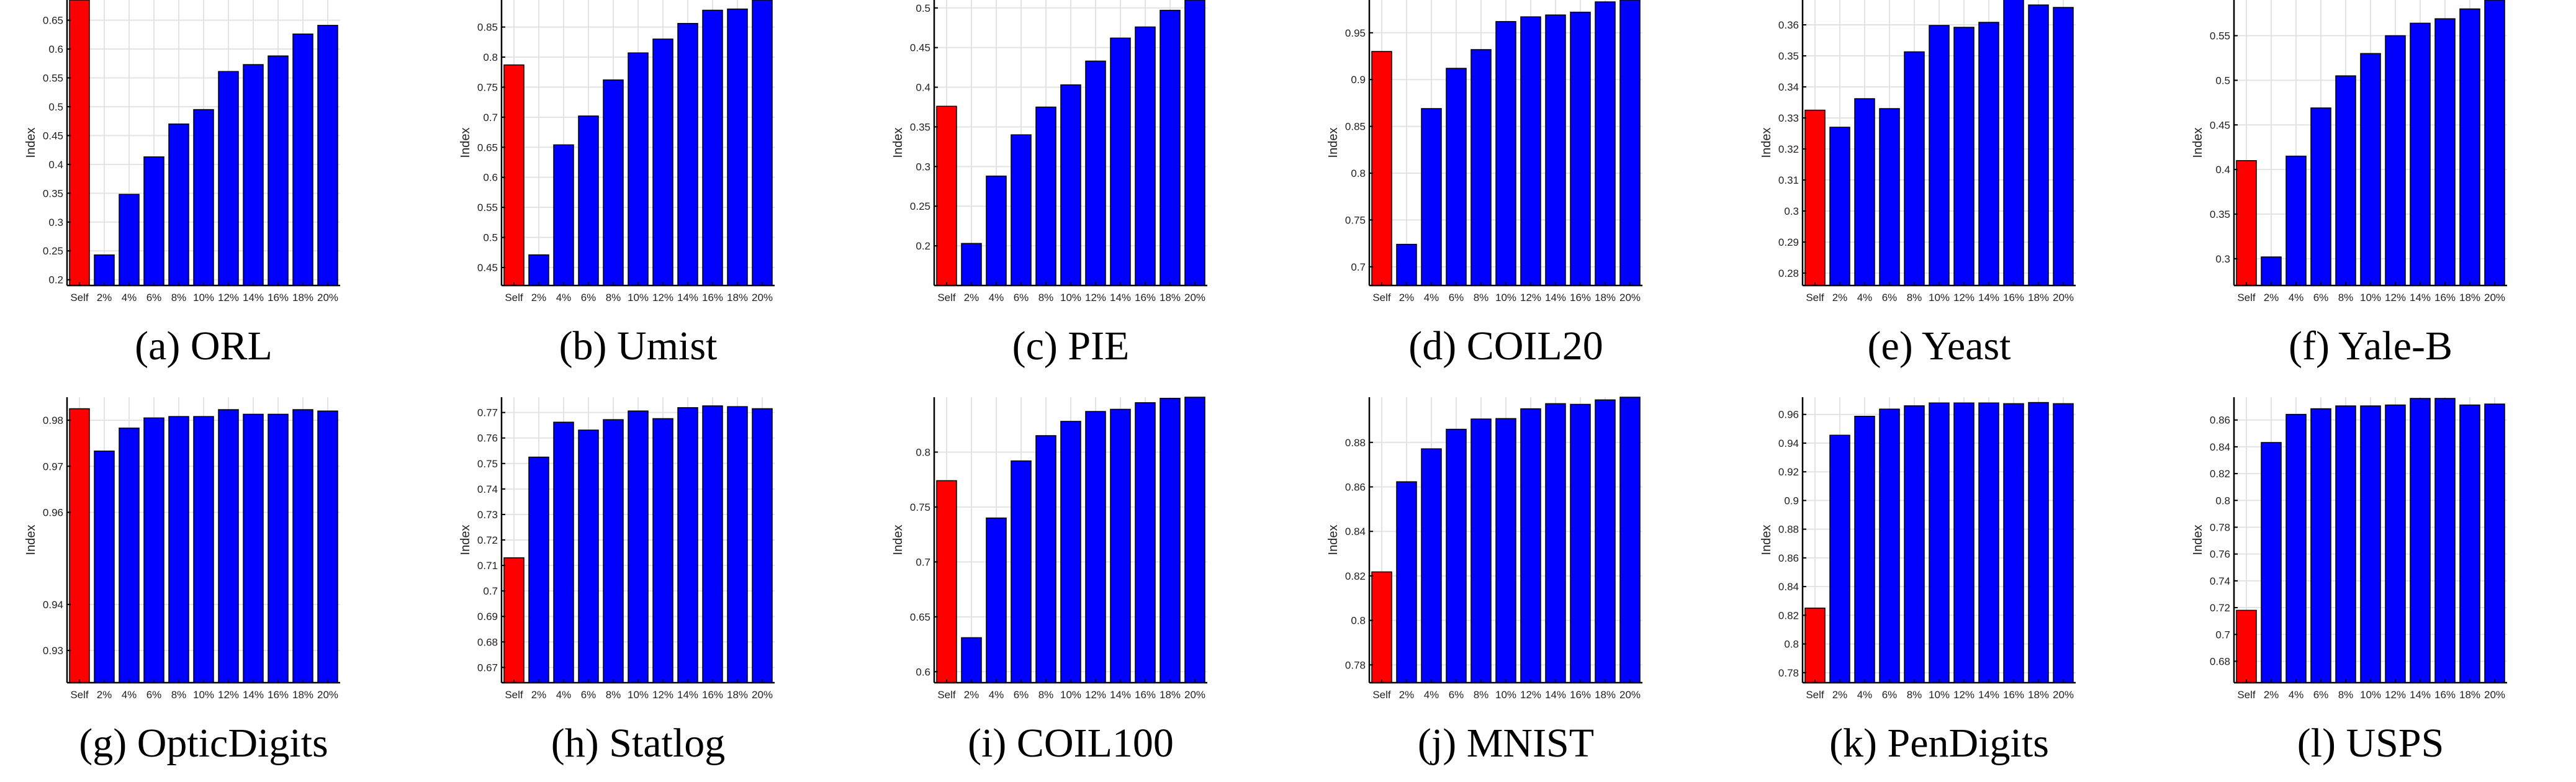 This screenshot has width=2576, height=782. Describe the element at coordinates (1358, 621) in the screenshot. I see `y-tick-label: 0.8` at that location.